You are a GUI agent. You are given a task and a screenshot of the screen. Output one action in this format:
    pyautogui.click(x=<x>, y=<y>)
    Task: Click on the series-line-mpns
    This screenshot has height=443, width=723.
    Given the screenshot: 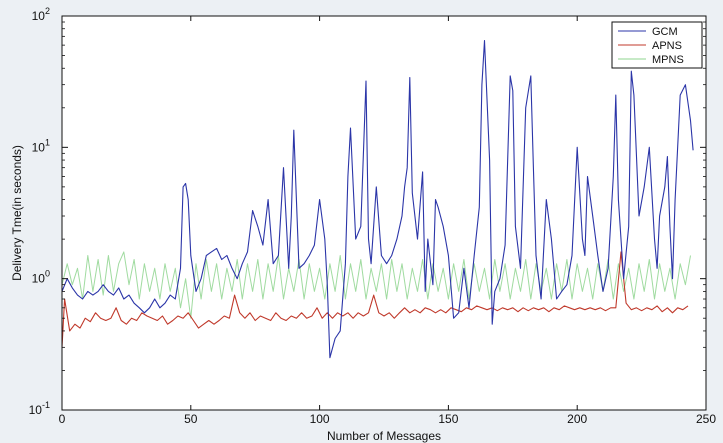 What is the action you would take?
    pyautogui.click(x=376, y=285)
    